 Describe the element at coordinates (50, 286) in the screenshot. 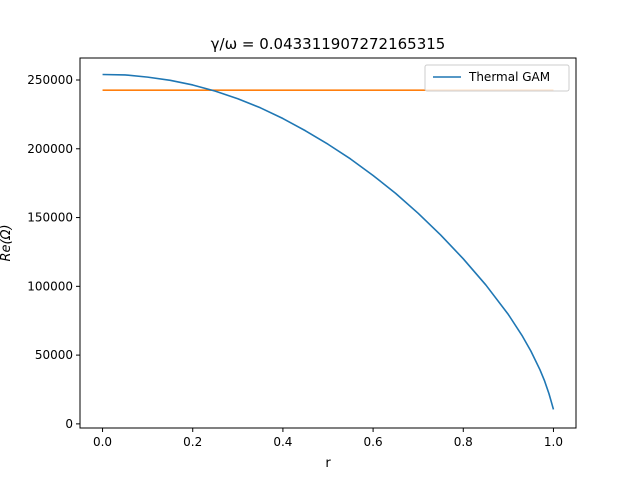

I see `y-tick-label: 100000` at that location.